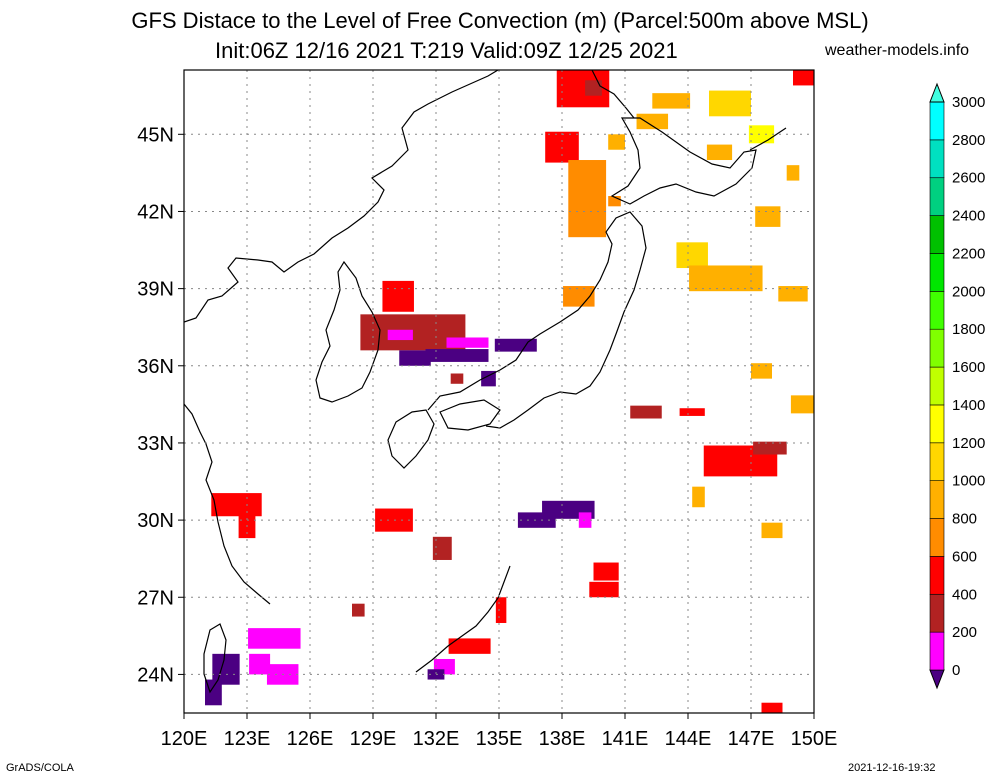 The height and width of the screenshot is (779, 1000). What do you see at coordinates (968, 481) in the screenshot?
I see `colorbar-label: 1000` at bounding box center [968, 481].